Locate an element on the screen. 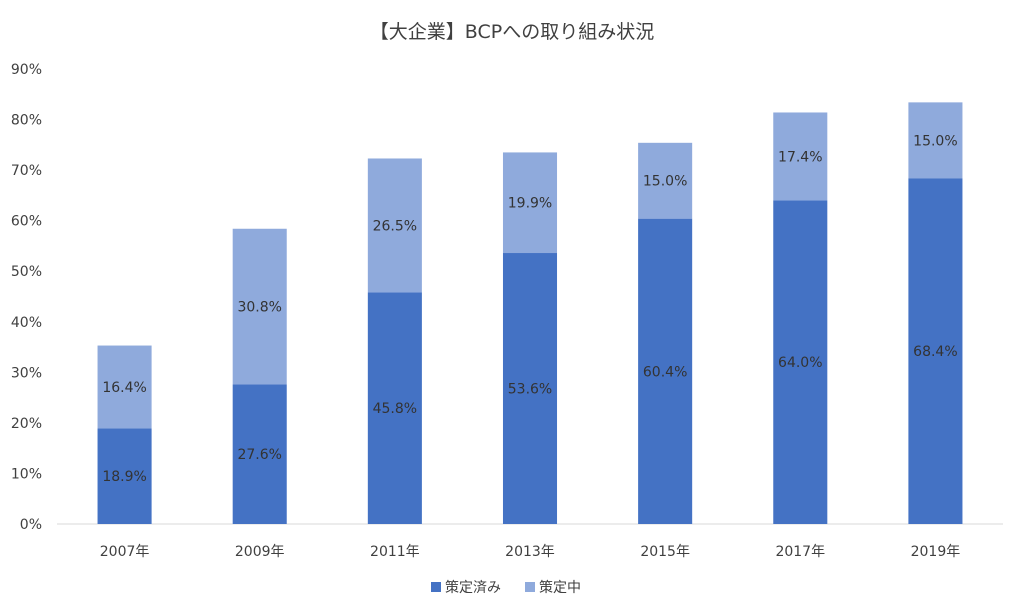 This screenshot has width=1024, height=616. data-label: 30.8% is located at coordinates (259, 308).